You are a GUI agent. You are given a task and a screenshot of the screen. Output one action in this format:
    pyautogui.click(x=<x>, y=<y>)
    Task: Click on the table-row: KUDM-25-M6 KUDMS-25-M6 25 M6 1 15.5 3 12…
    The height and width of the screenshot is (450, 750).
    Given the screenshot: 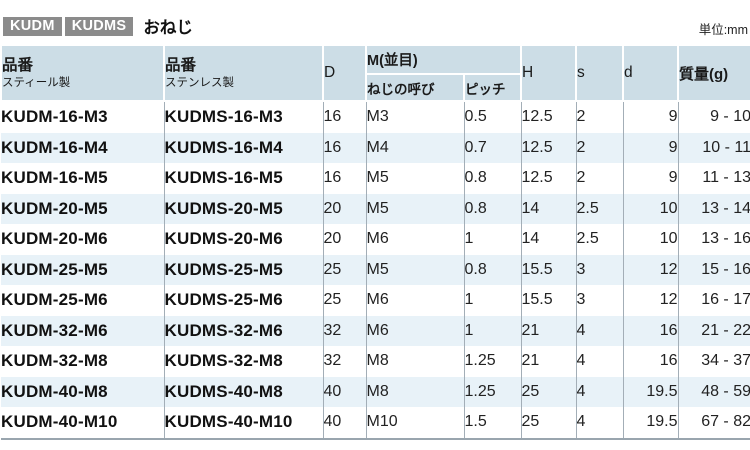 What is the action you would take?
    pyautogui.click(x=375, y=300)
    